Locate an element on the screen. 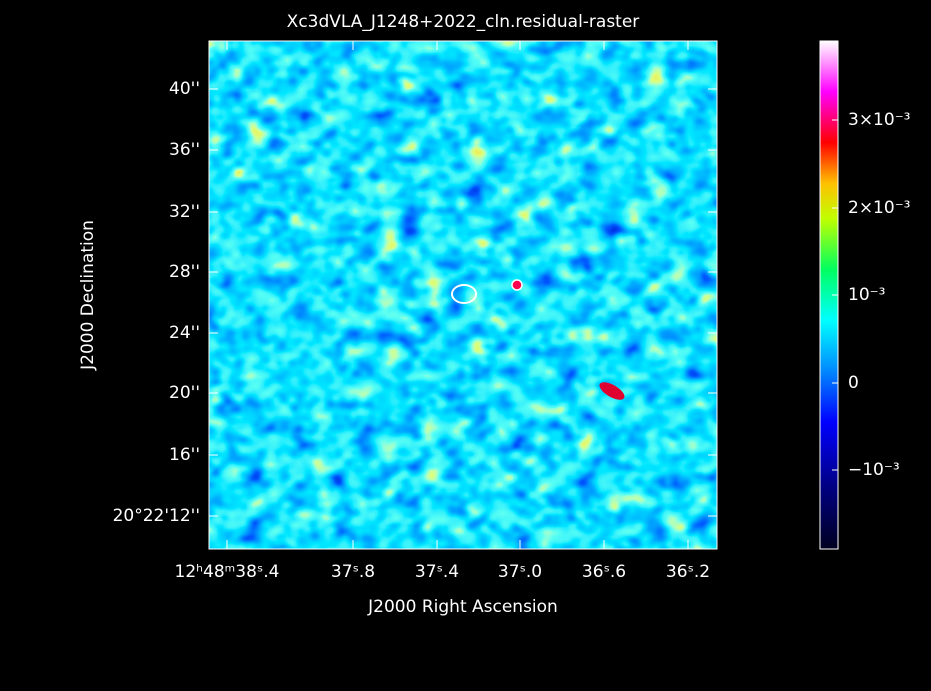 The width and height of the screenshot is (931, 691). x-tick-label: 36ˢ.2 is located at coordinates (688, 572).